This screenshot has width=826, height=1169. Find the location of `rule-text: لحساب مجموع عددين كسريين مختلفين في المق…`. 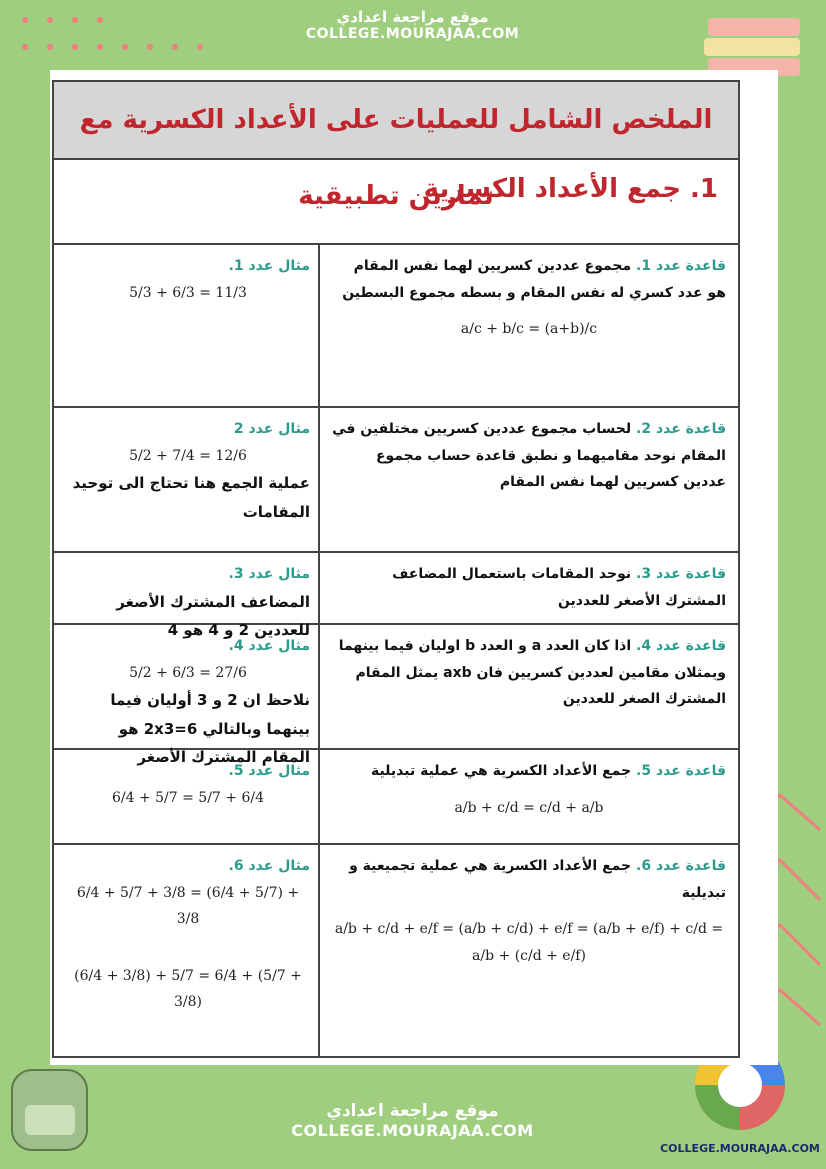

rule-text: لحساب مجموع عددين كسريين مختلفين في المق… is located at coordinates (529, 456).